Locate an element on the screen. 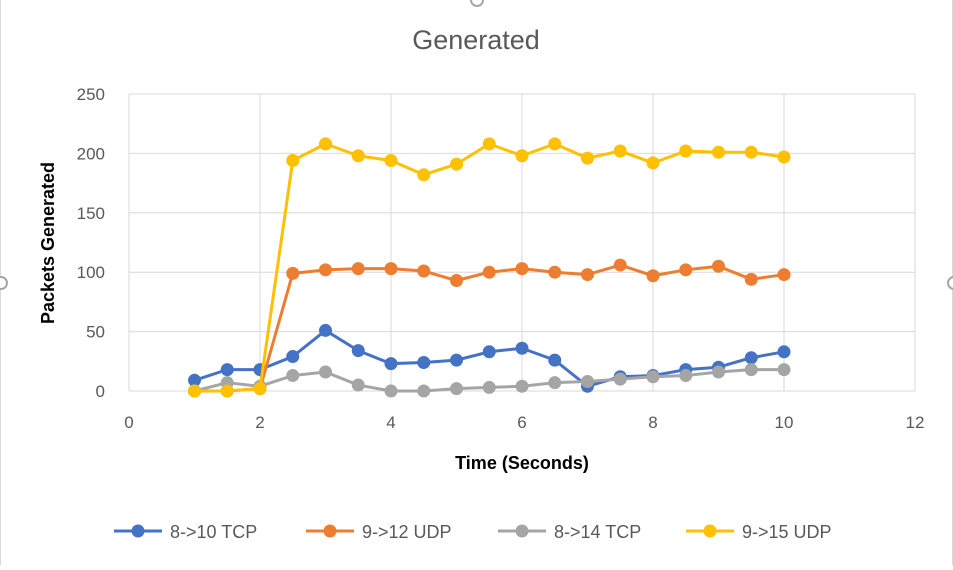 Image resolution: width=953 pixels, height=570 pixels. legend-label: 8->14 TCP is located at coordinates (597, 532).